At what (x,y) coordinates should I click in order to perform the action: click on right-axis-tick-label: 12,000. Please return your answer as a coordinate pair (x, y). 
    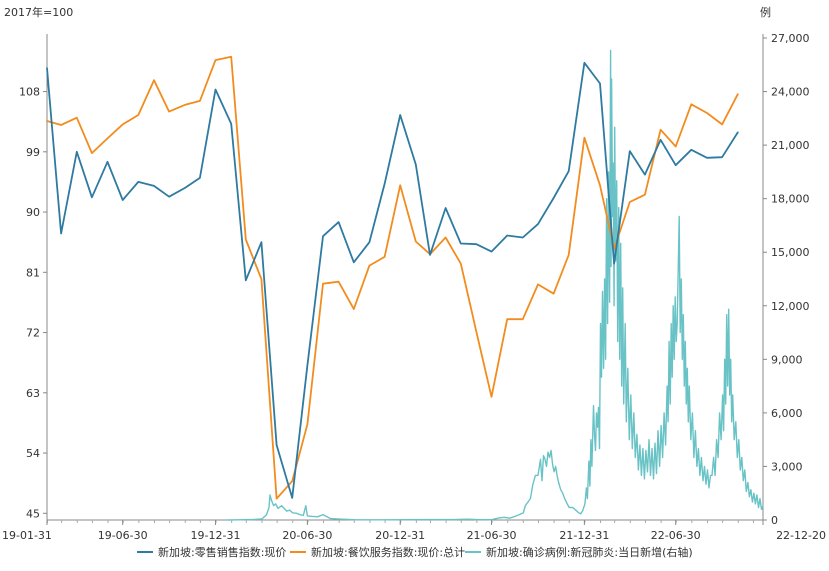
    Looking at the image, I should click on (790, 306).